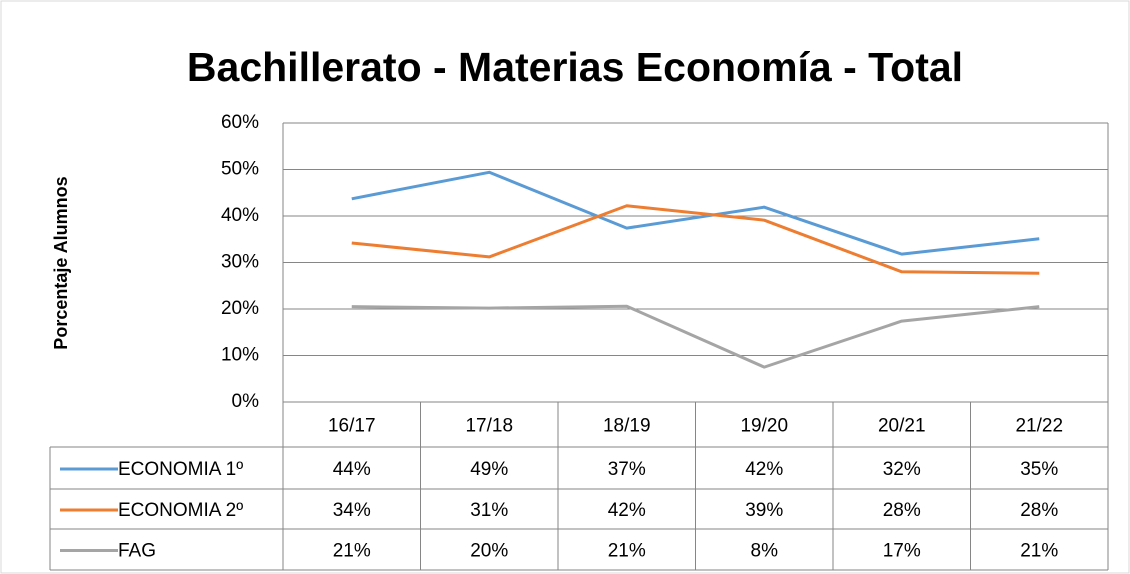 Image resolution: width=1130 pixels, height=574 pixels. Describe the element at coordinates (240, 169) in the screenshot. I see `y-tick-label: 50%` at that location.